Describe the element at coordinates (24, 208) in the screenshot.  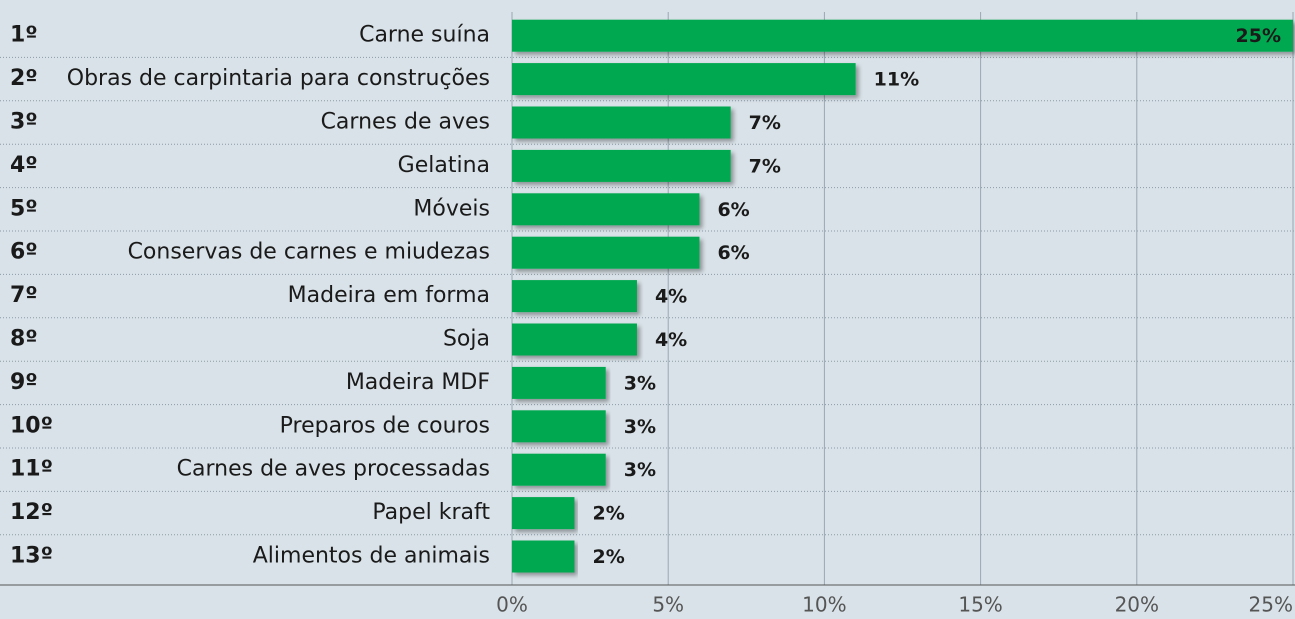
I see `rank: 5º` at that location.